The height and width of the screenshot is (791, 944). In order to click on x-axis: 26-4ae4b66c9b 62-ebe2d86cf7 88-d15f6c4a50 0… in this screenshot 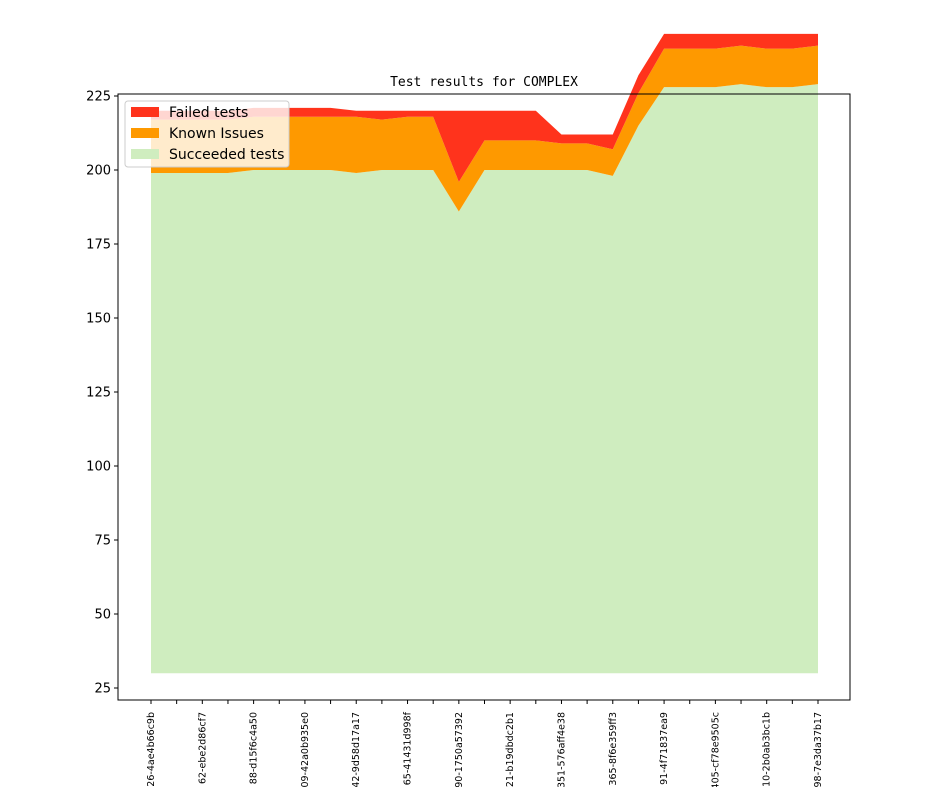, I will do `click(485, 743)`.